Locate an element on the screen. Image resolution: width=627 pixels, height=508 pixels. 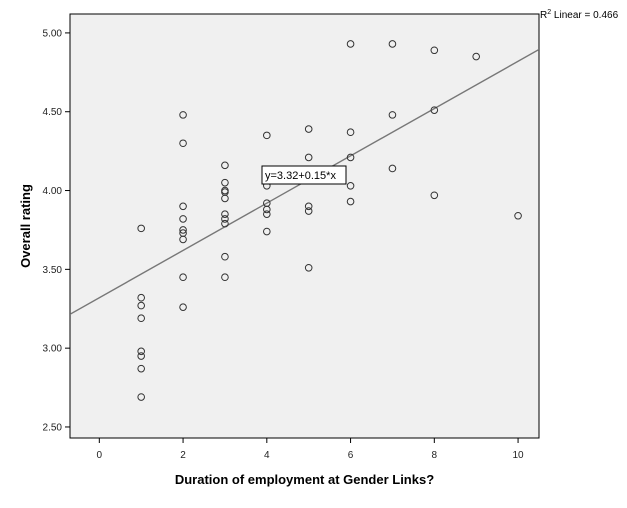
fit-equation: y=3.32+0.15*x is located at coordinates (304, 175).